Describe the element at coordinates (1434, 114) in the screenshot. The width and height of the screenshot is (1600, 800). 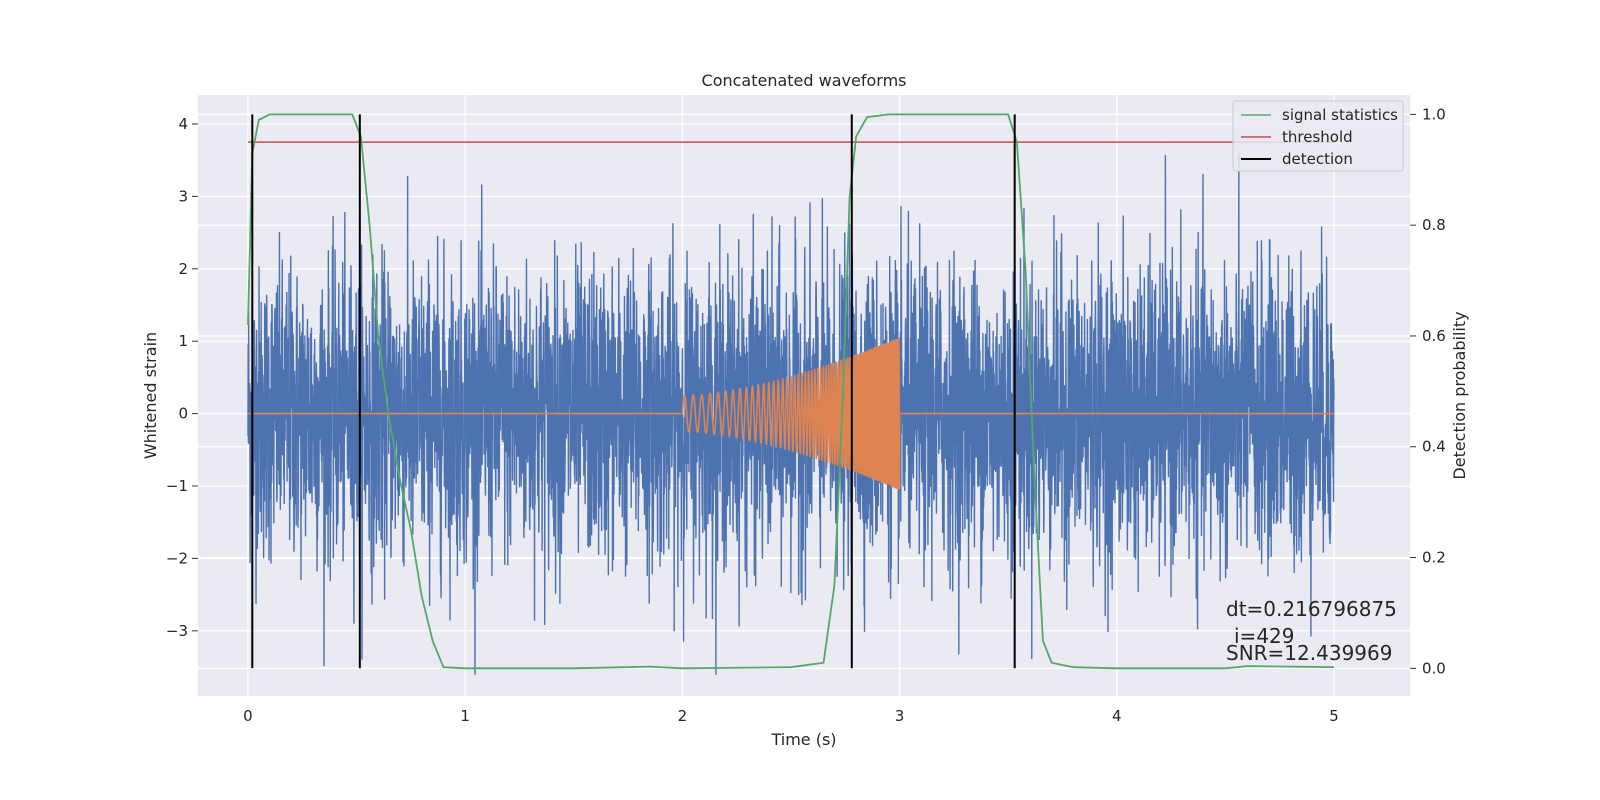
I see `y-tick-label-right: 1.0` at that location.